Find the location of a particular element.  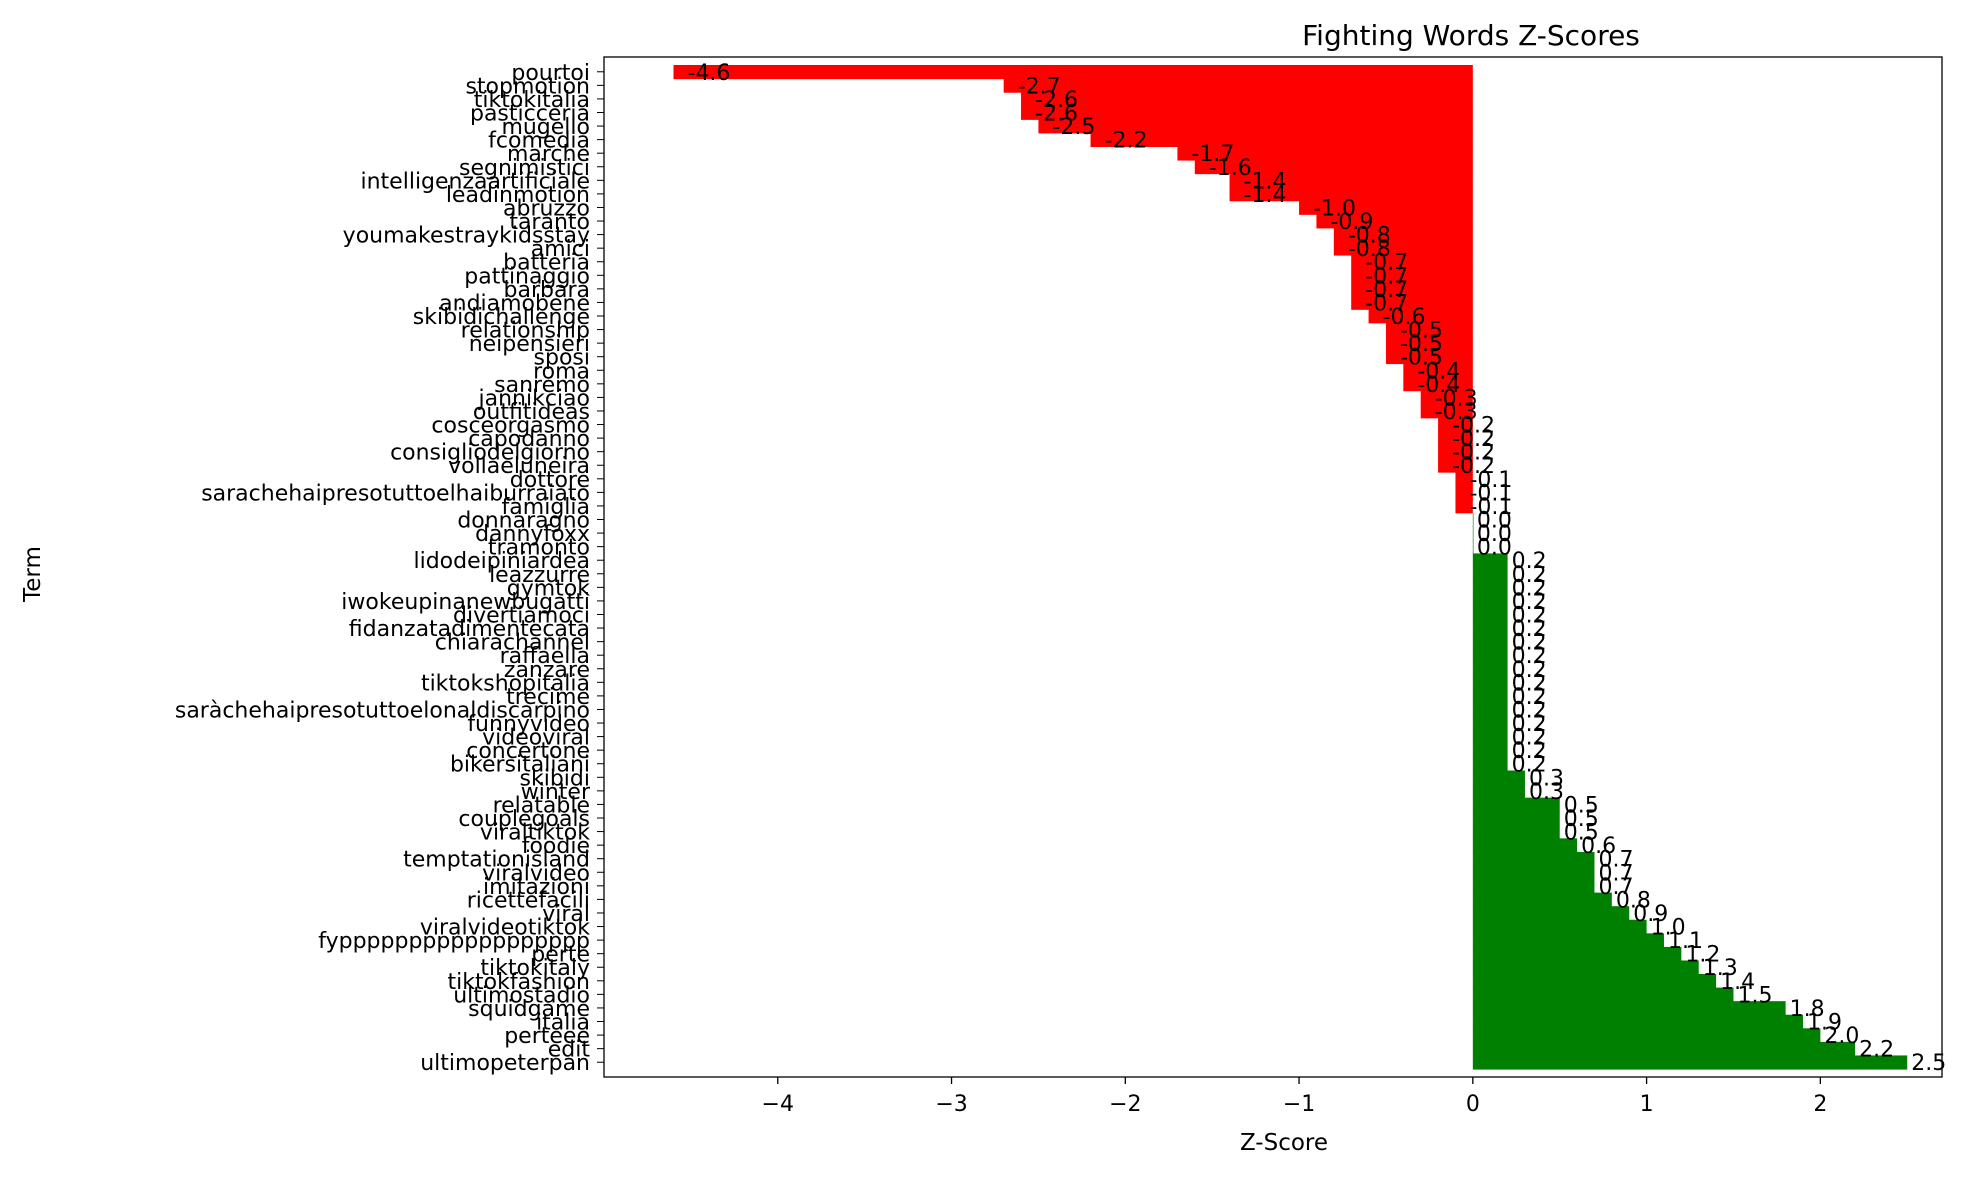

bar-value-label: -0.8 is located at coordinates (1369, 249).